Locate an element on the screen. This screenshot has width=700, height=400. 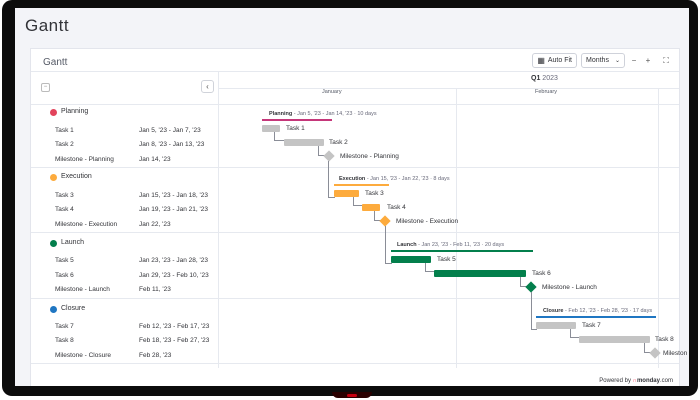
task-dates: Jan 5, '23 - Jan 7, '23 is located at coordinates (170, 130).